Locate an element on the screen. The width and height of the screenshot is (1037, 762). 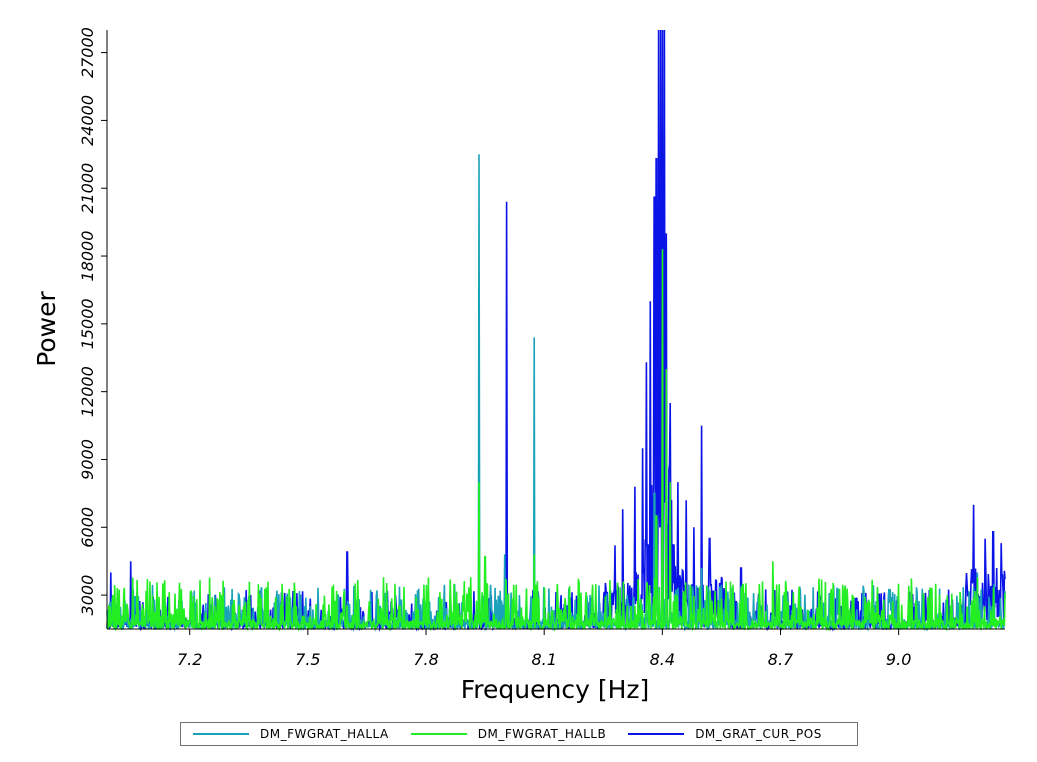
legend-item-dm-fwgrat-halla: DM_FWGRAT_HALLA is located at coordinates (291, 734).